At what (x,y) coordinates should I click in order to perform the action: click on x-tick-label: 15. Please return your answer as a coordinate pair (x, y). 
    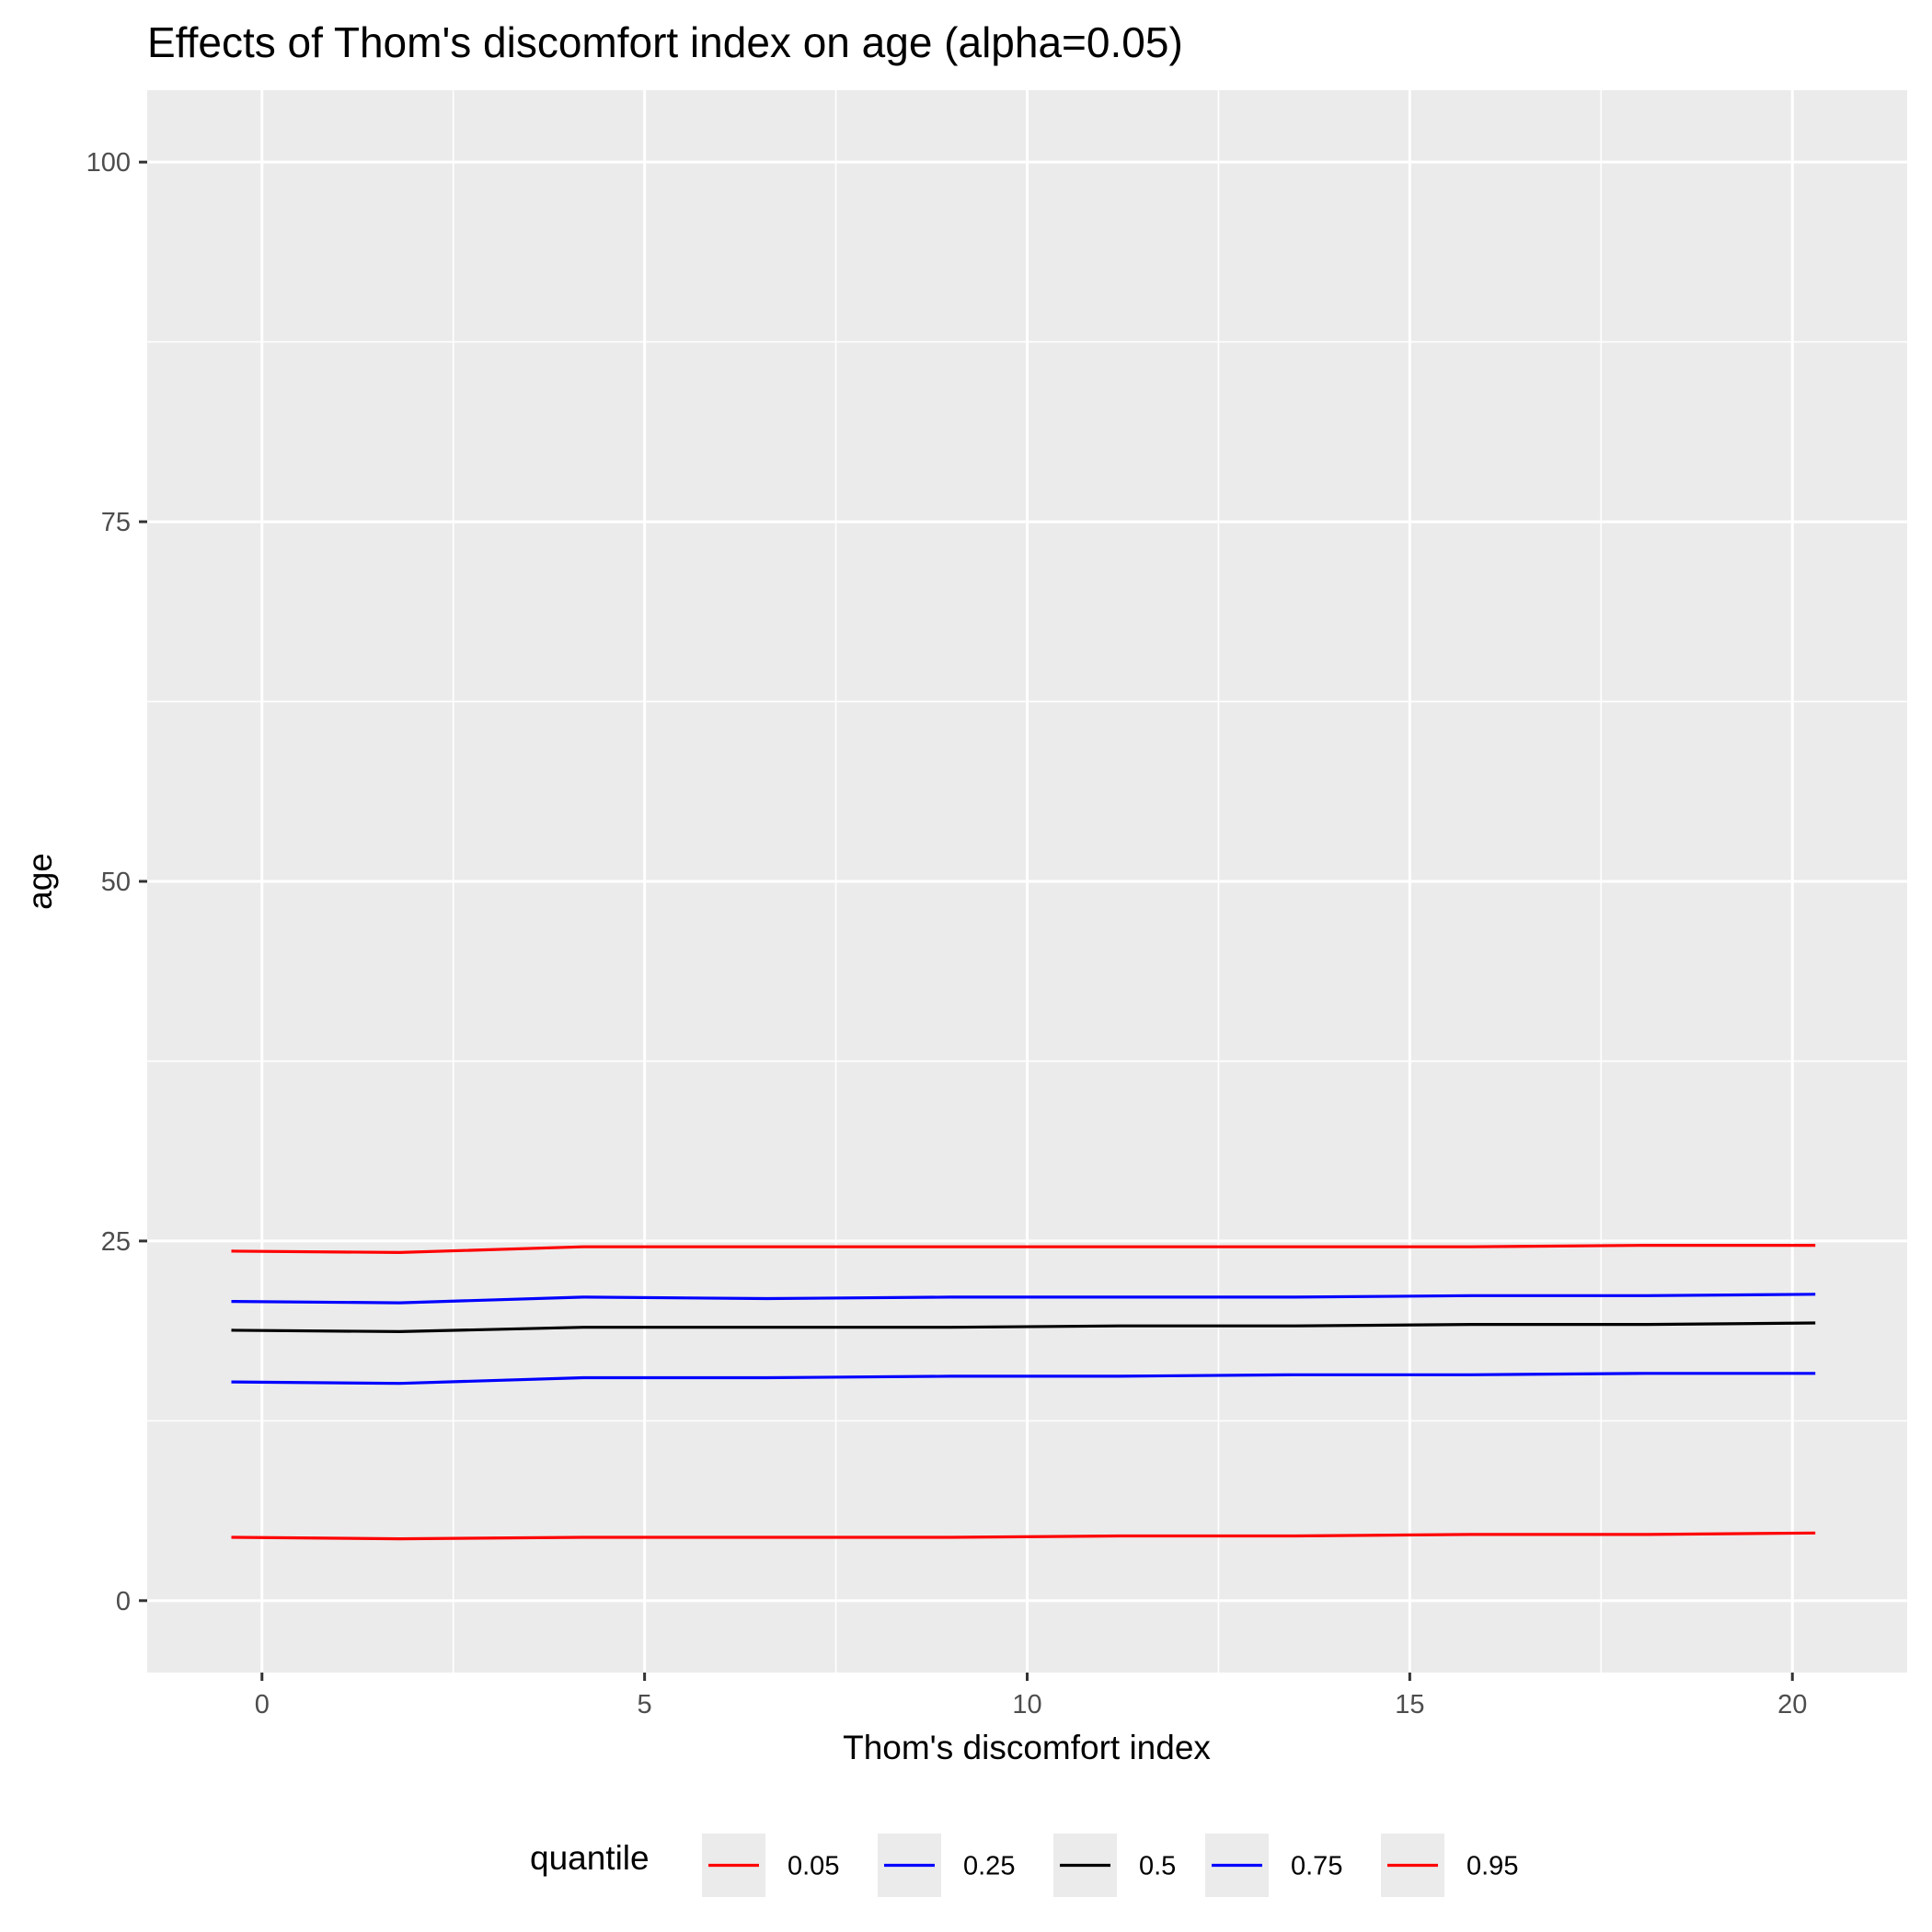
    Looking at the image, I should click on (1409, 1704).